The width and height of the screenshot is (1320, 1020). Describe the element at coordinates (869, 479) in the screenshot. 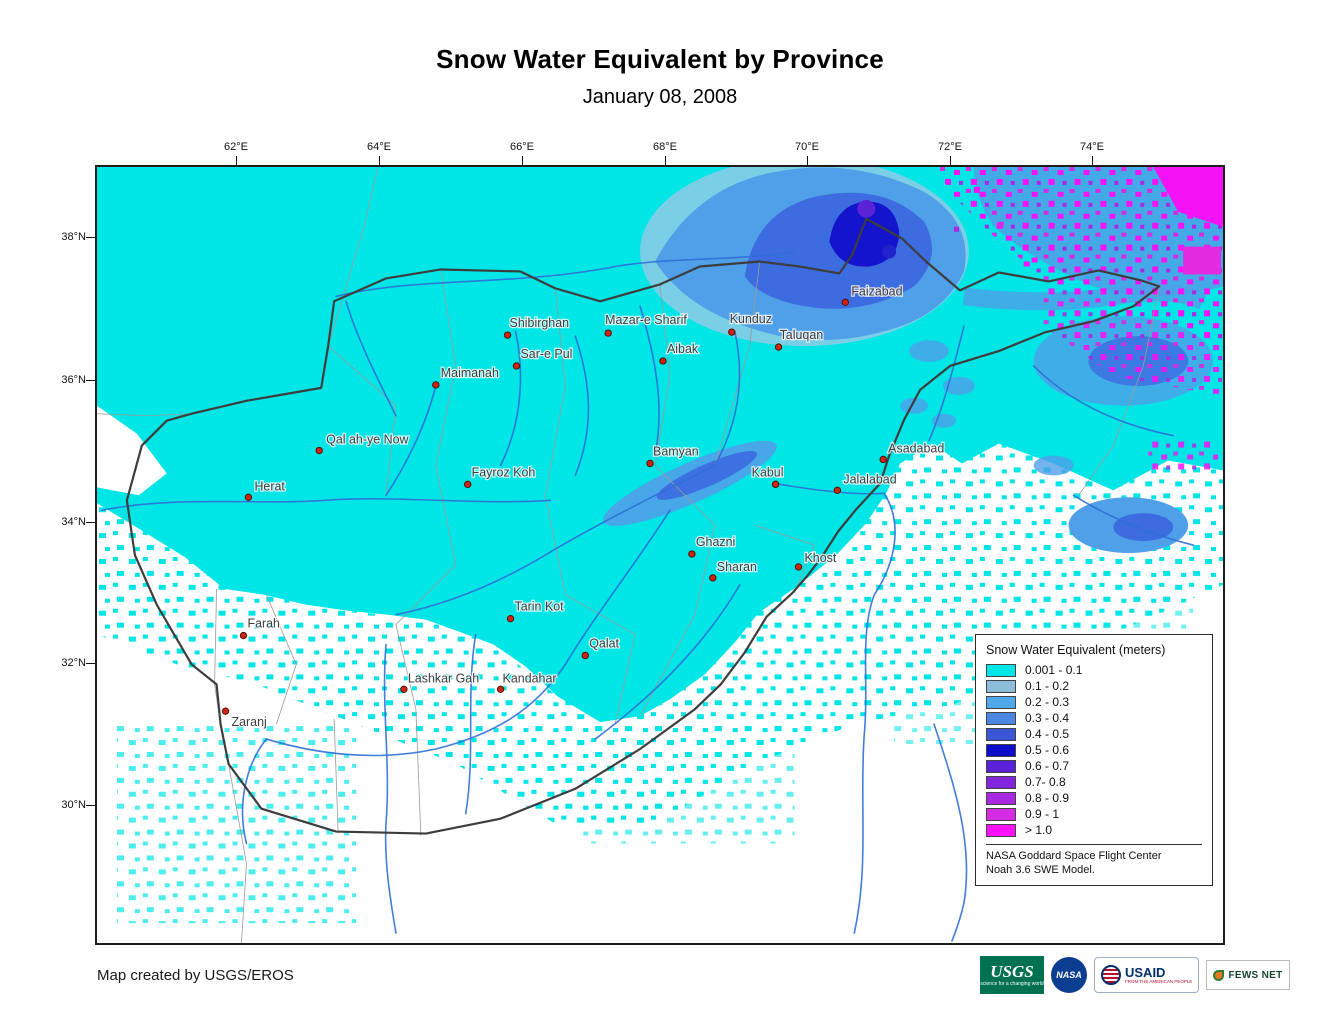

I see `city-label: Jalalabad` at that location.